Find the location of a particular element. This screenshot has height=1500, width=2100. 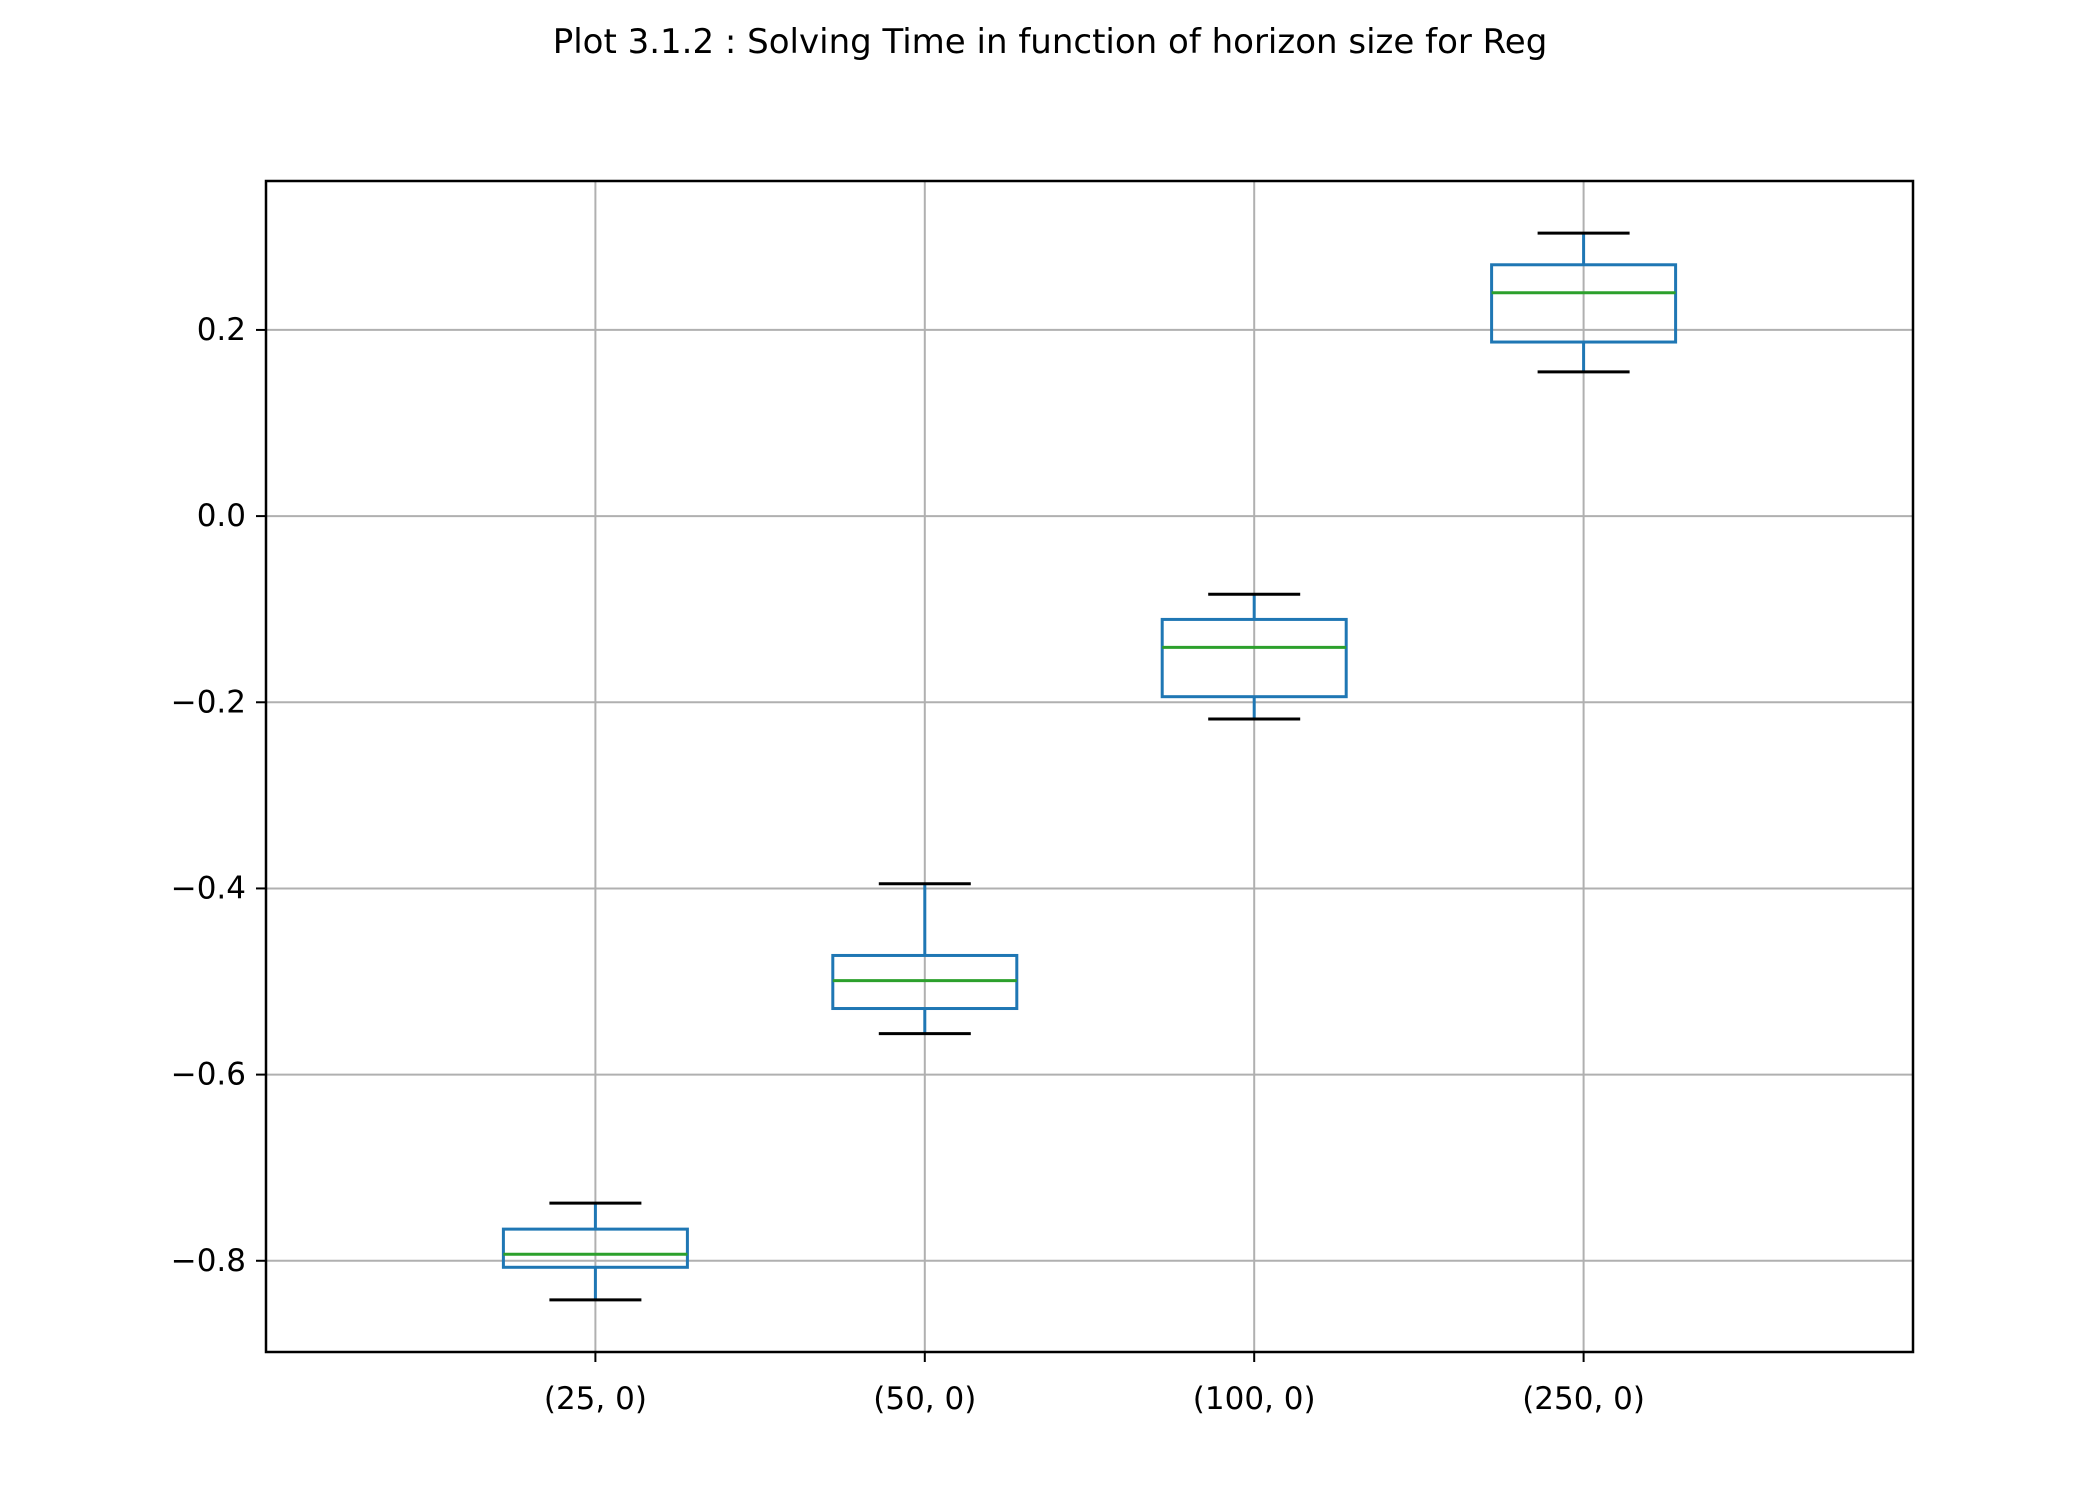

y-tick-label: 0.0 is located at coordinates (221, 516).